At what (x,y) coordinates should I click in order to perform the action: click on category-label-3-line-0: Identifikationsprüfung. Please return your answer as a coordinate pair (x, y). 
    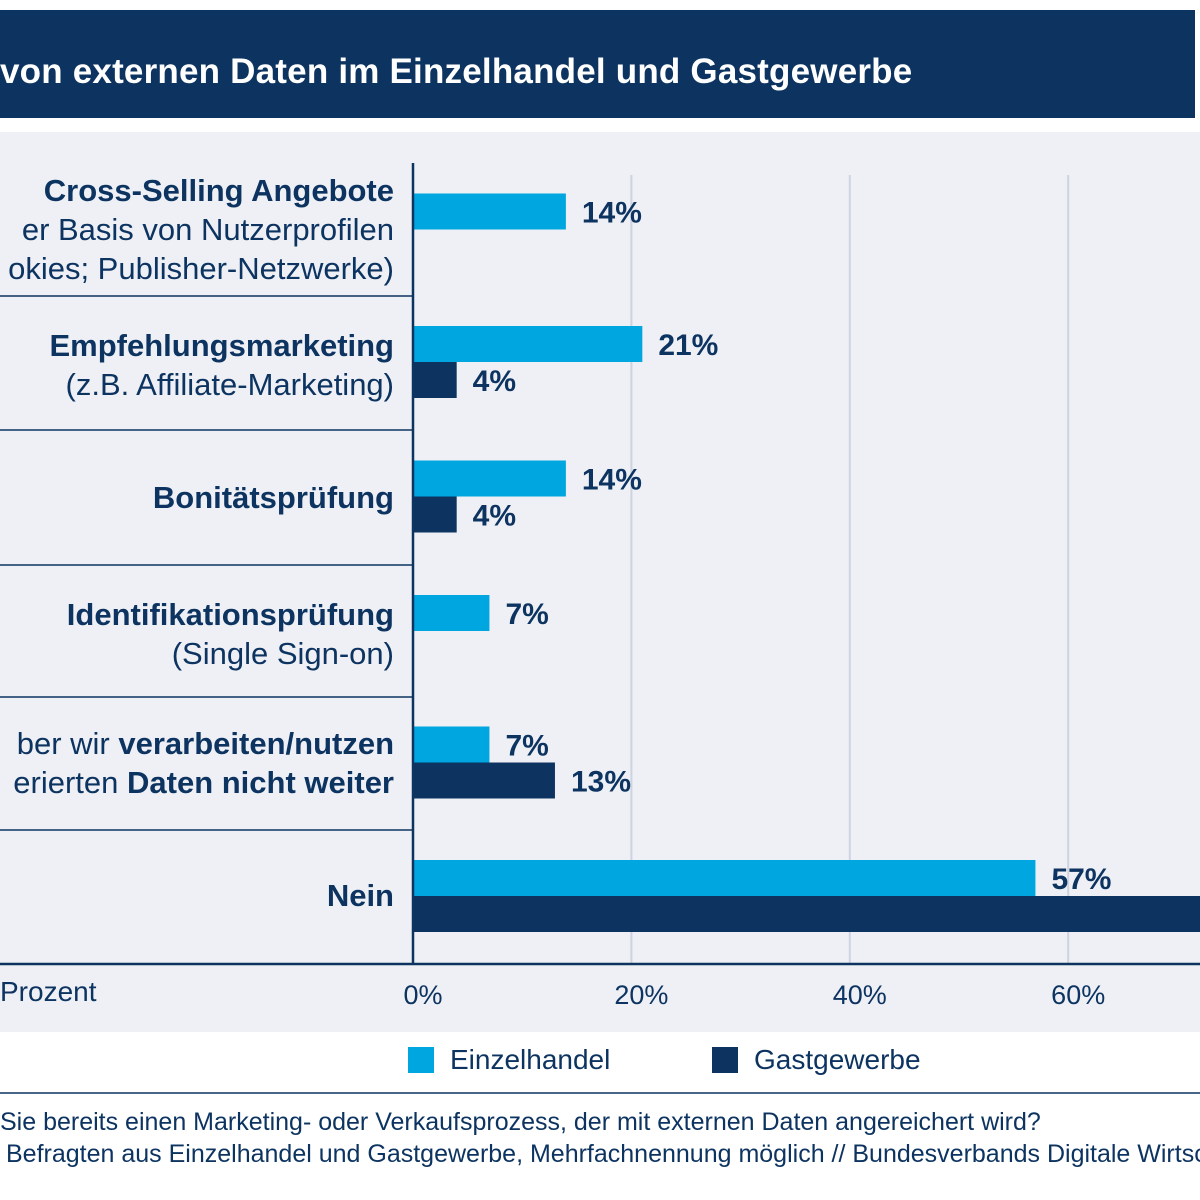
    Looking at the image, I should click on (230, 614).